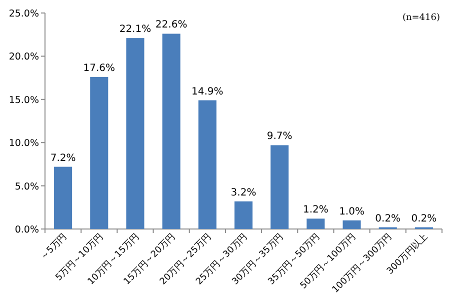  I want to click on data-label: 22.1%, so click(135, 30).